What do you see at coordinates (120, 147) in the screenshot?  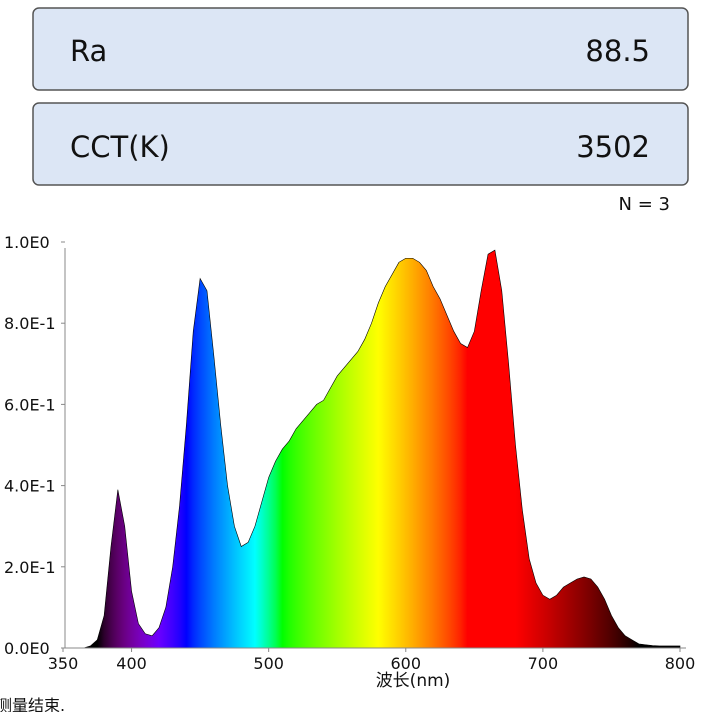 I see `panel-label: CCT(K)` at bounding box center [120, 147].